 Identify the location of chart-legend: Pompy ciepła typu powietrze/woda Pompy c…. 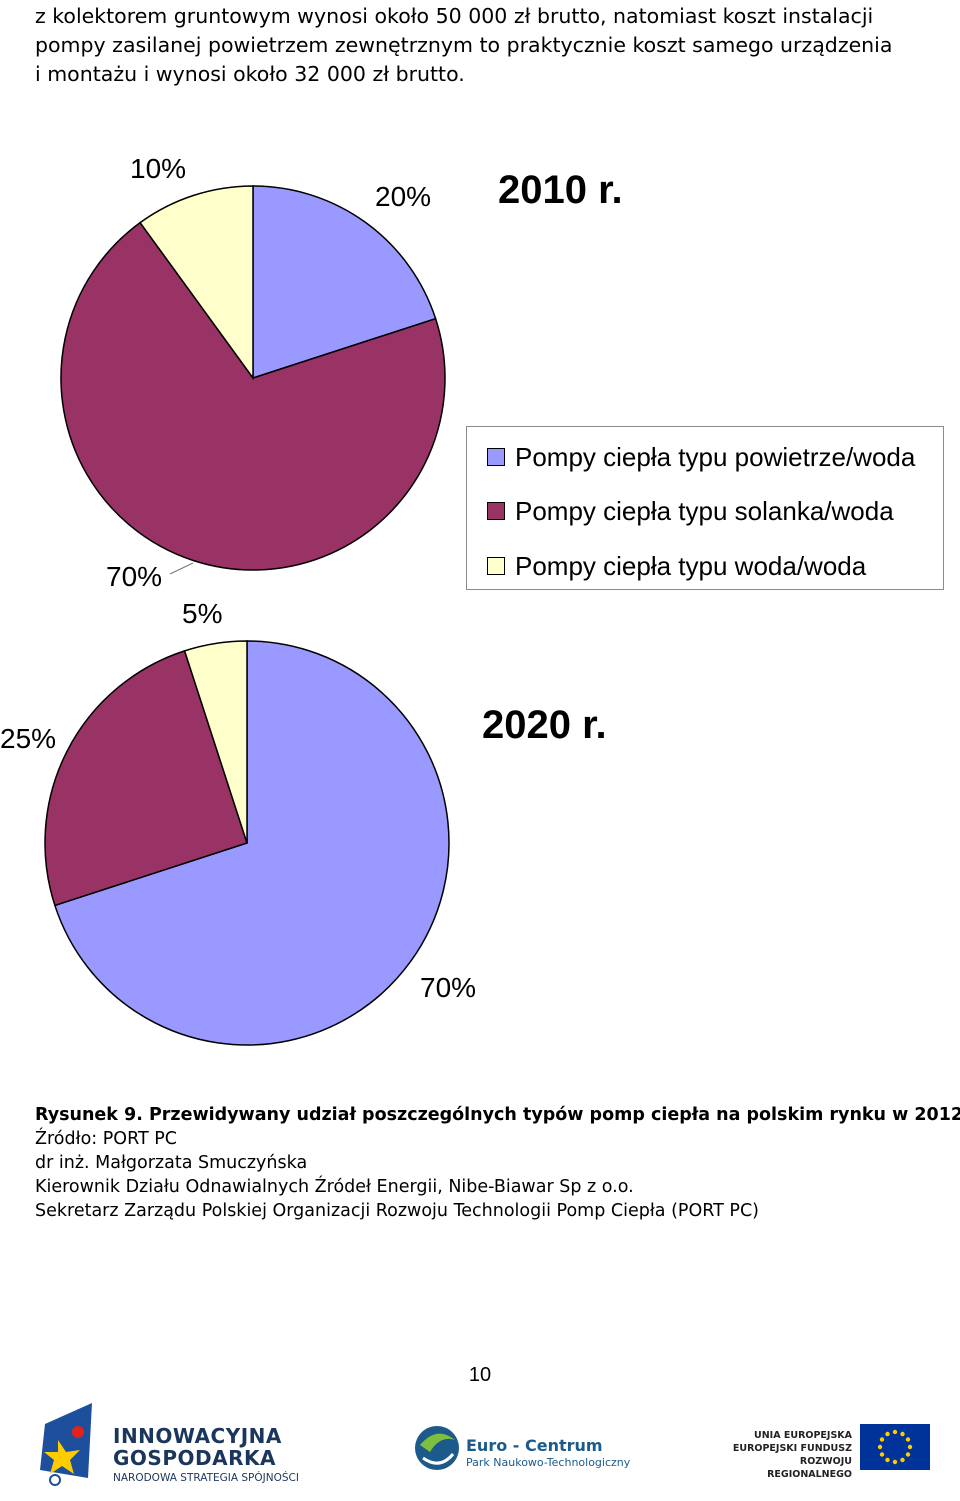
(705, 508).